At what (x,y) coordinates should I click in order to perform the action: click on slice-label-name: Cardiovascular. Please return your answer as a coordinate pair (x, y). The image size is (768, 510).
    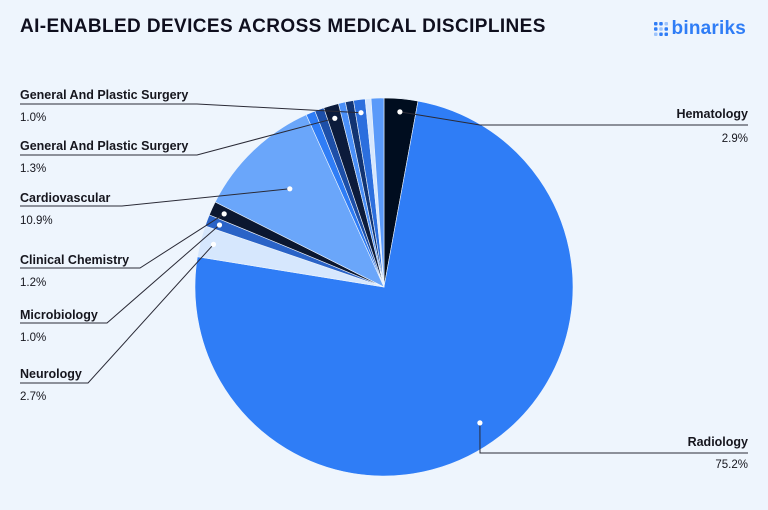
    Looking at the image, I should click on (65, 198).